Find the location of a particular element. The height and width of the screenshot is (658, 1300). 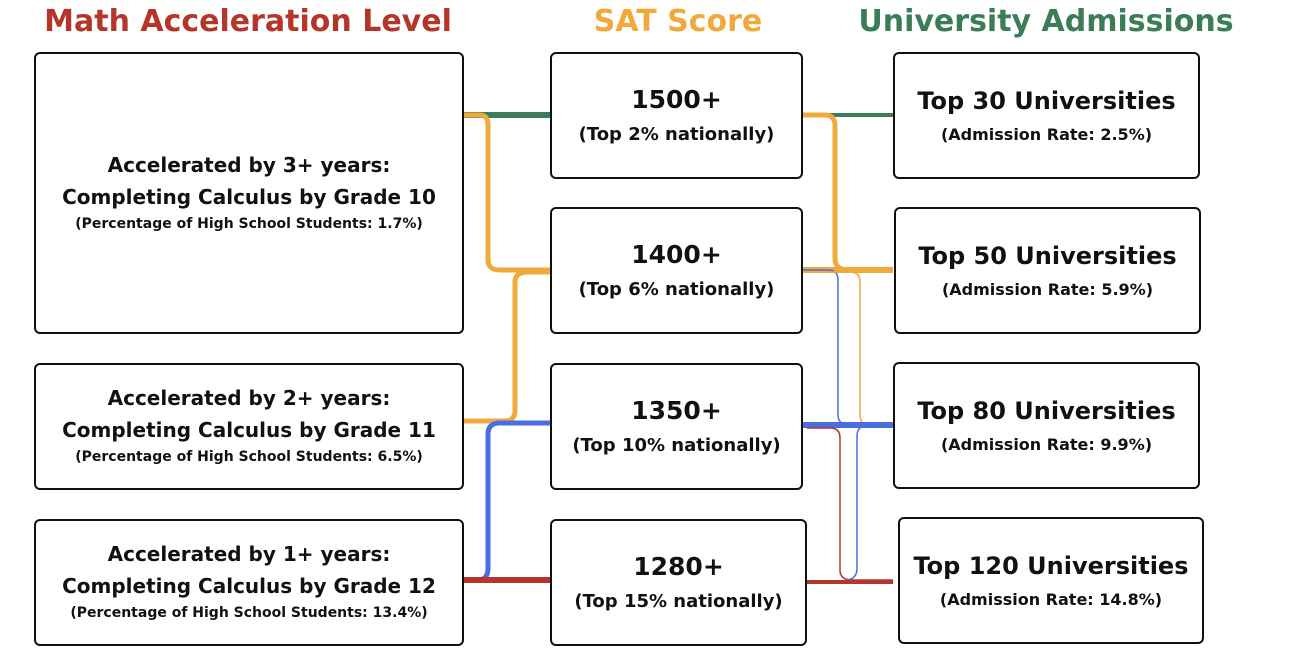

column-title: Math Acceleration Level is located at coordinates (248, 21).